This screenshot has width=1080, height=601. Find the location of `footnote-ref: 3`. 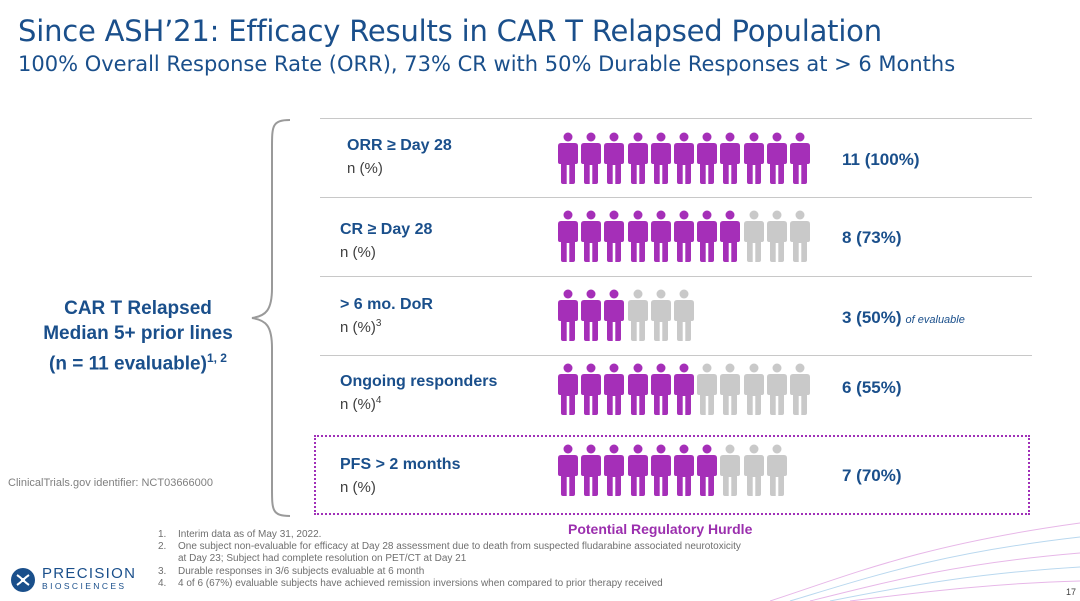

footnote-ref: 3 is located at coordinates (378, 323).